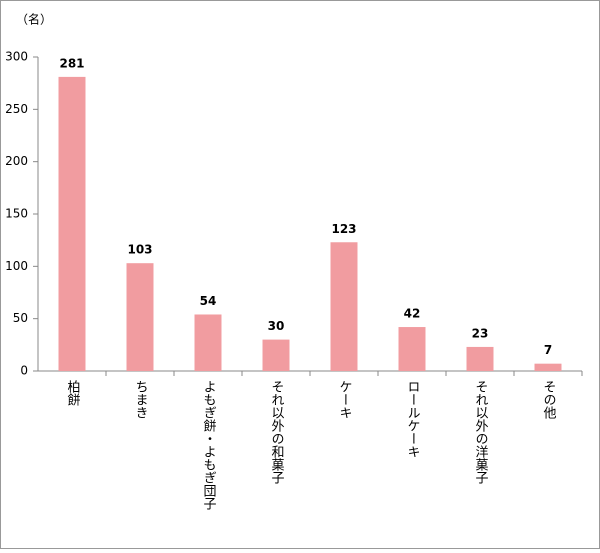  What do you see at coordinates (71, 63) in the screenshot?
I see `value-label: 281` at bounding box center [71, 63].